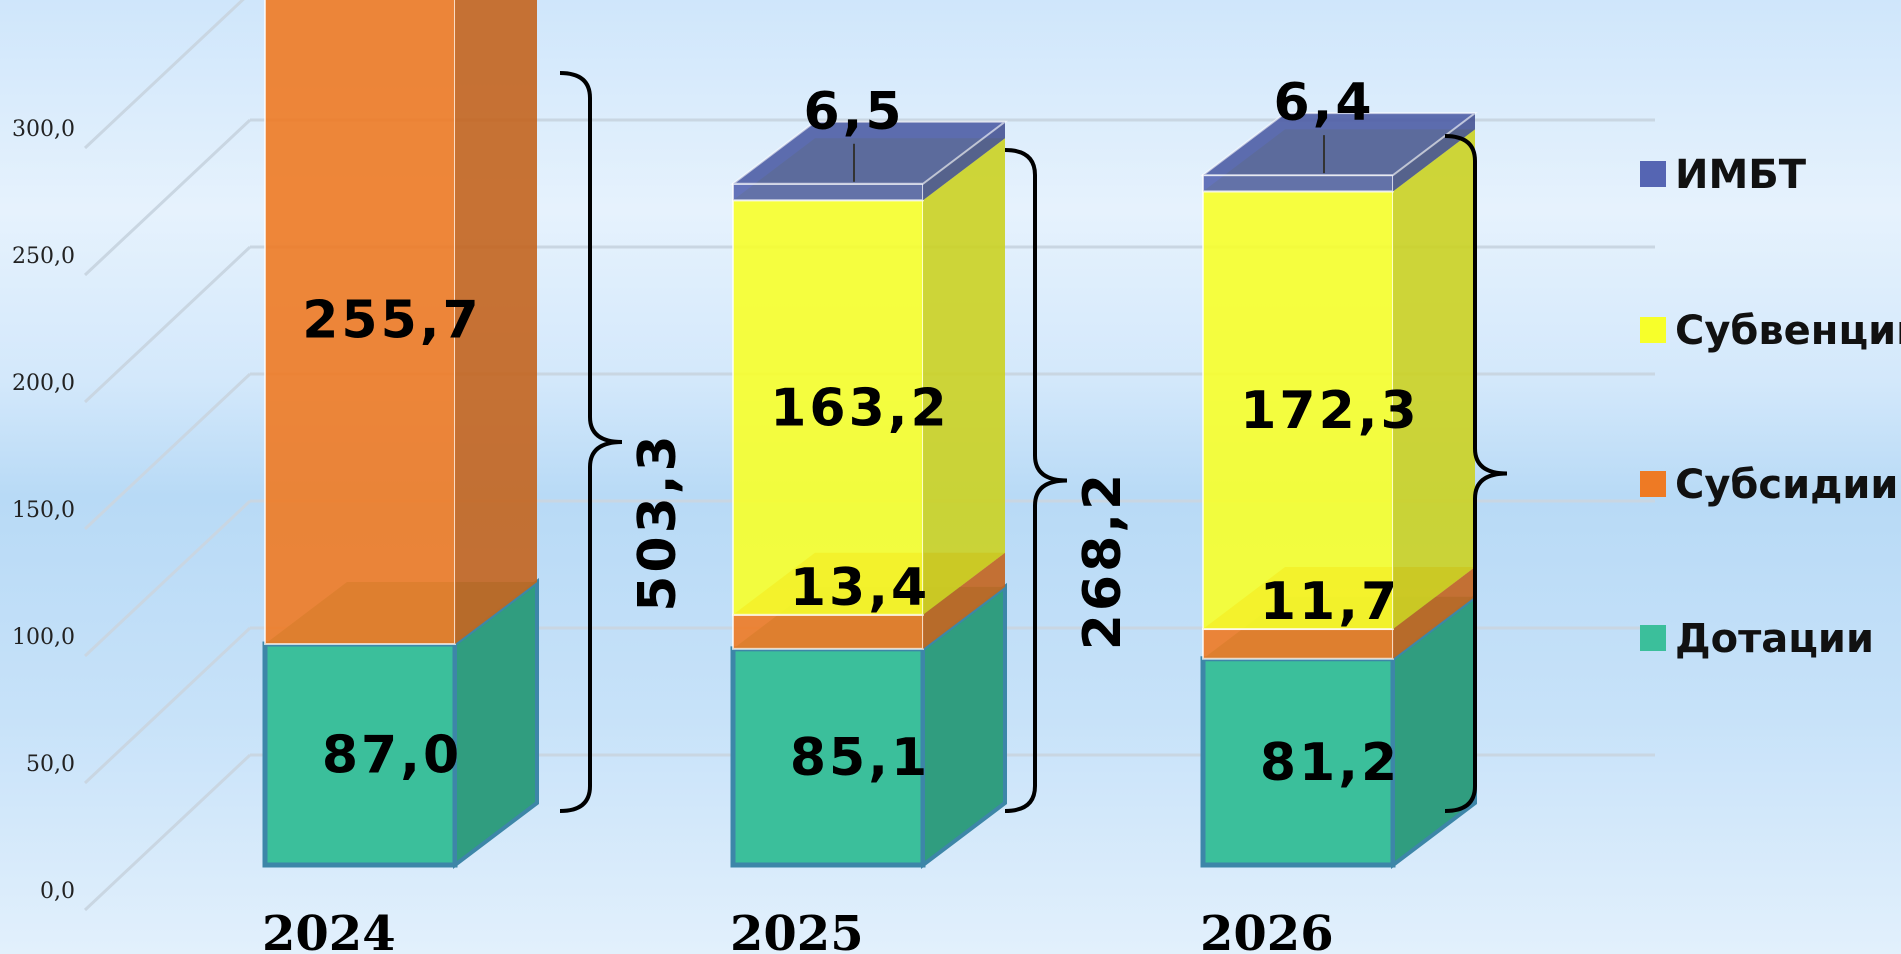 This screenshot has width=1901, height=954. I want to click on legend-label: ИМБТ, so click(1741, 175).